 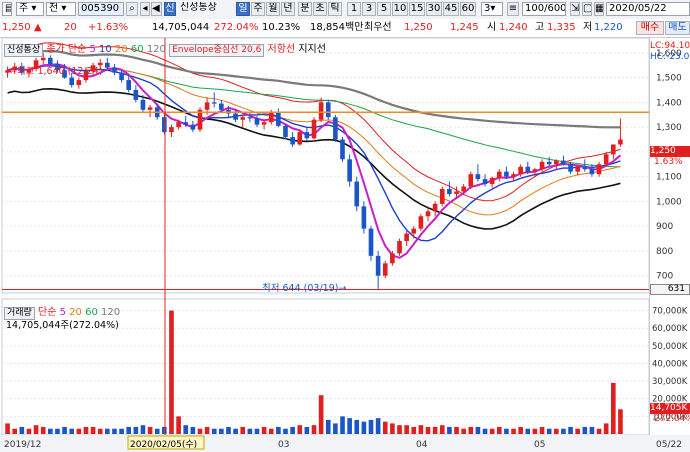 What do you see at coordinates (145, 9) in the screenshot?
I see `prev-stock-icon: ◂` at bounding box center [145, 9].